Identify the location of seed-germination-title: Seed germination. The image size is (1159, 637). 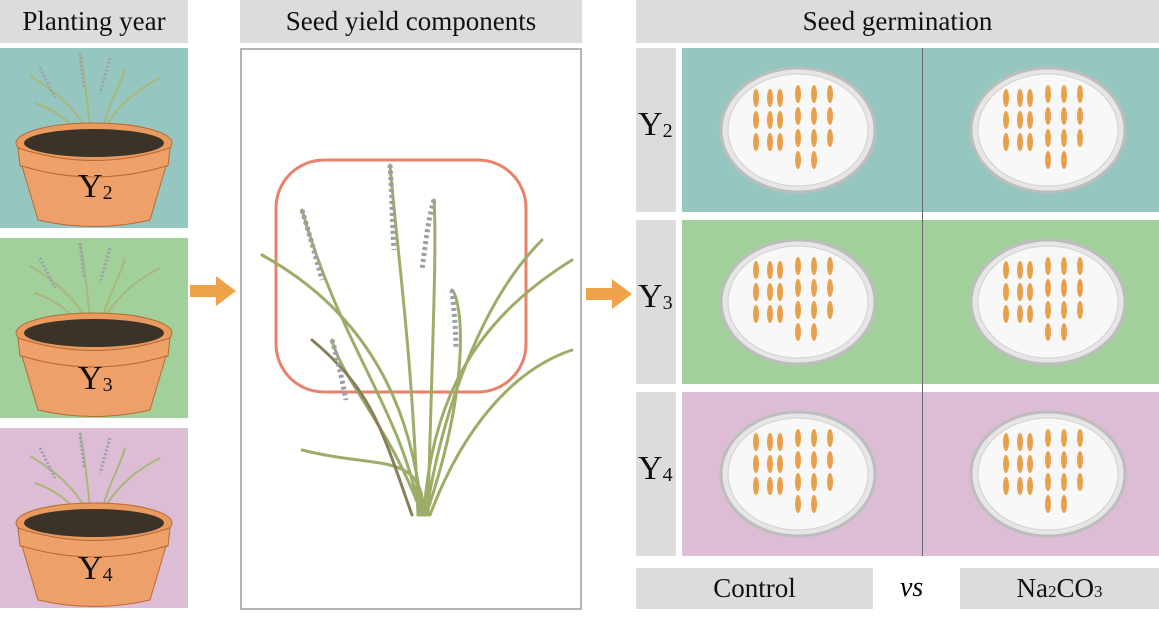
(897, 21).